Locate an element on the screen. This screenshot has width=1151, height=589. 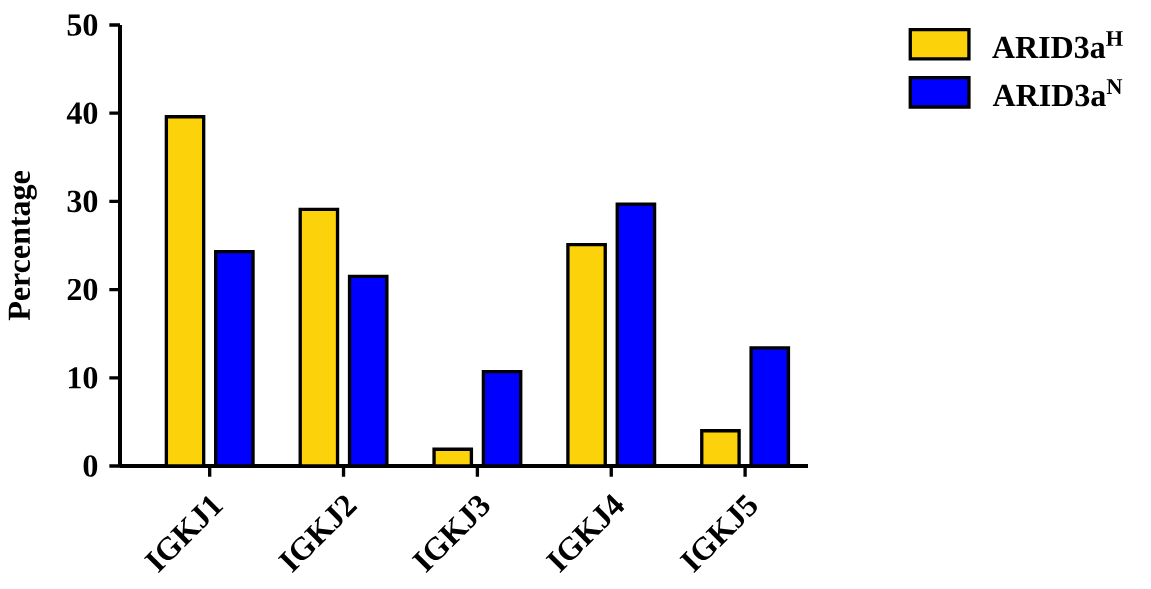
y-tick-label: 30 is located at coordinates (82, 201).